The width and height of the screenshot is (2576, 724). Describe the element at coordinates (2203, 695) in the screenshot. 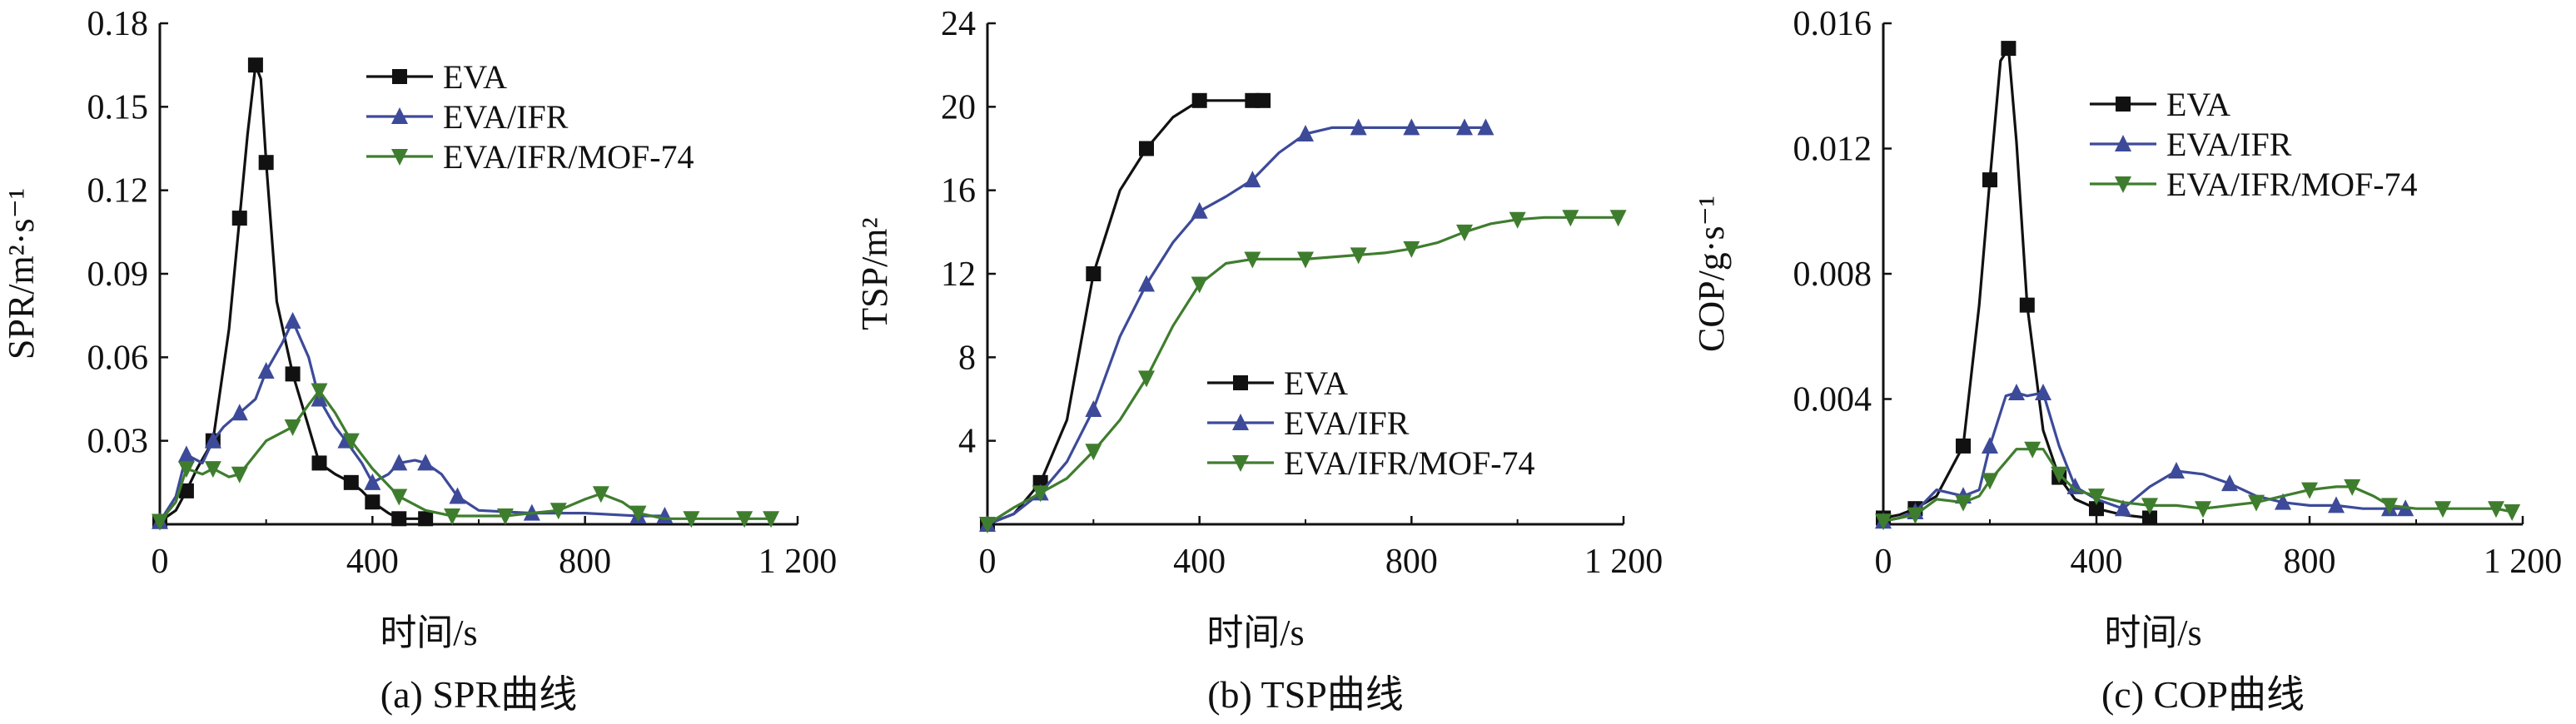

I see `panel-caption: (c) COP曲线` at that location.